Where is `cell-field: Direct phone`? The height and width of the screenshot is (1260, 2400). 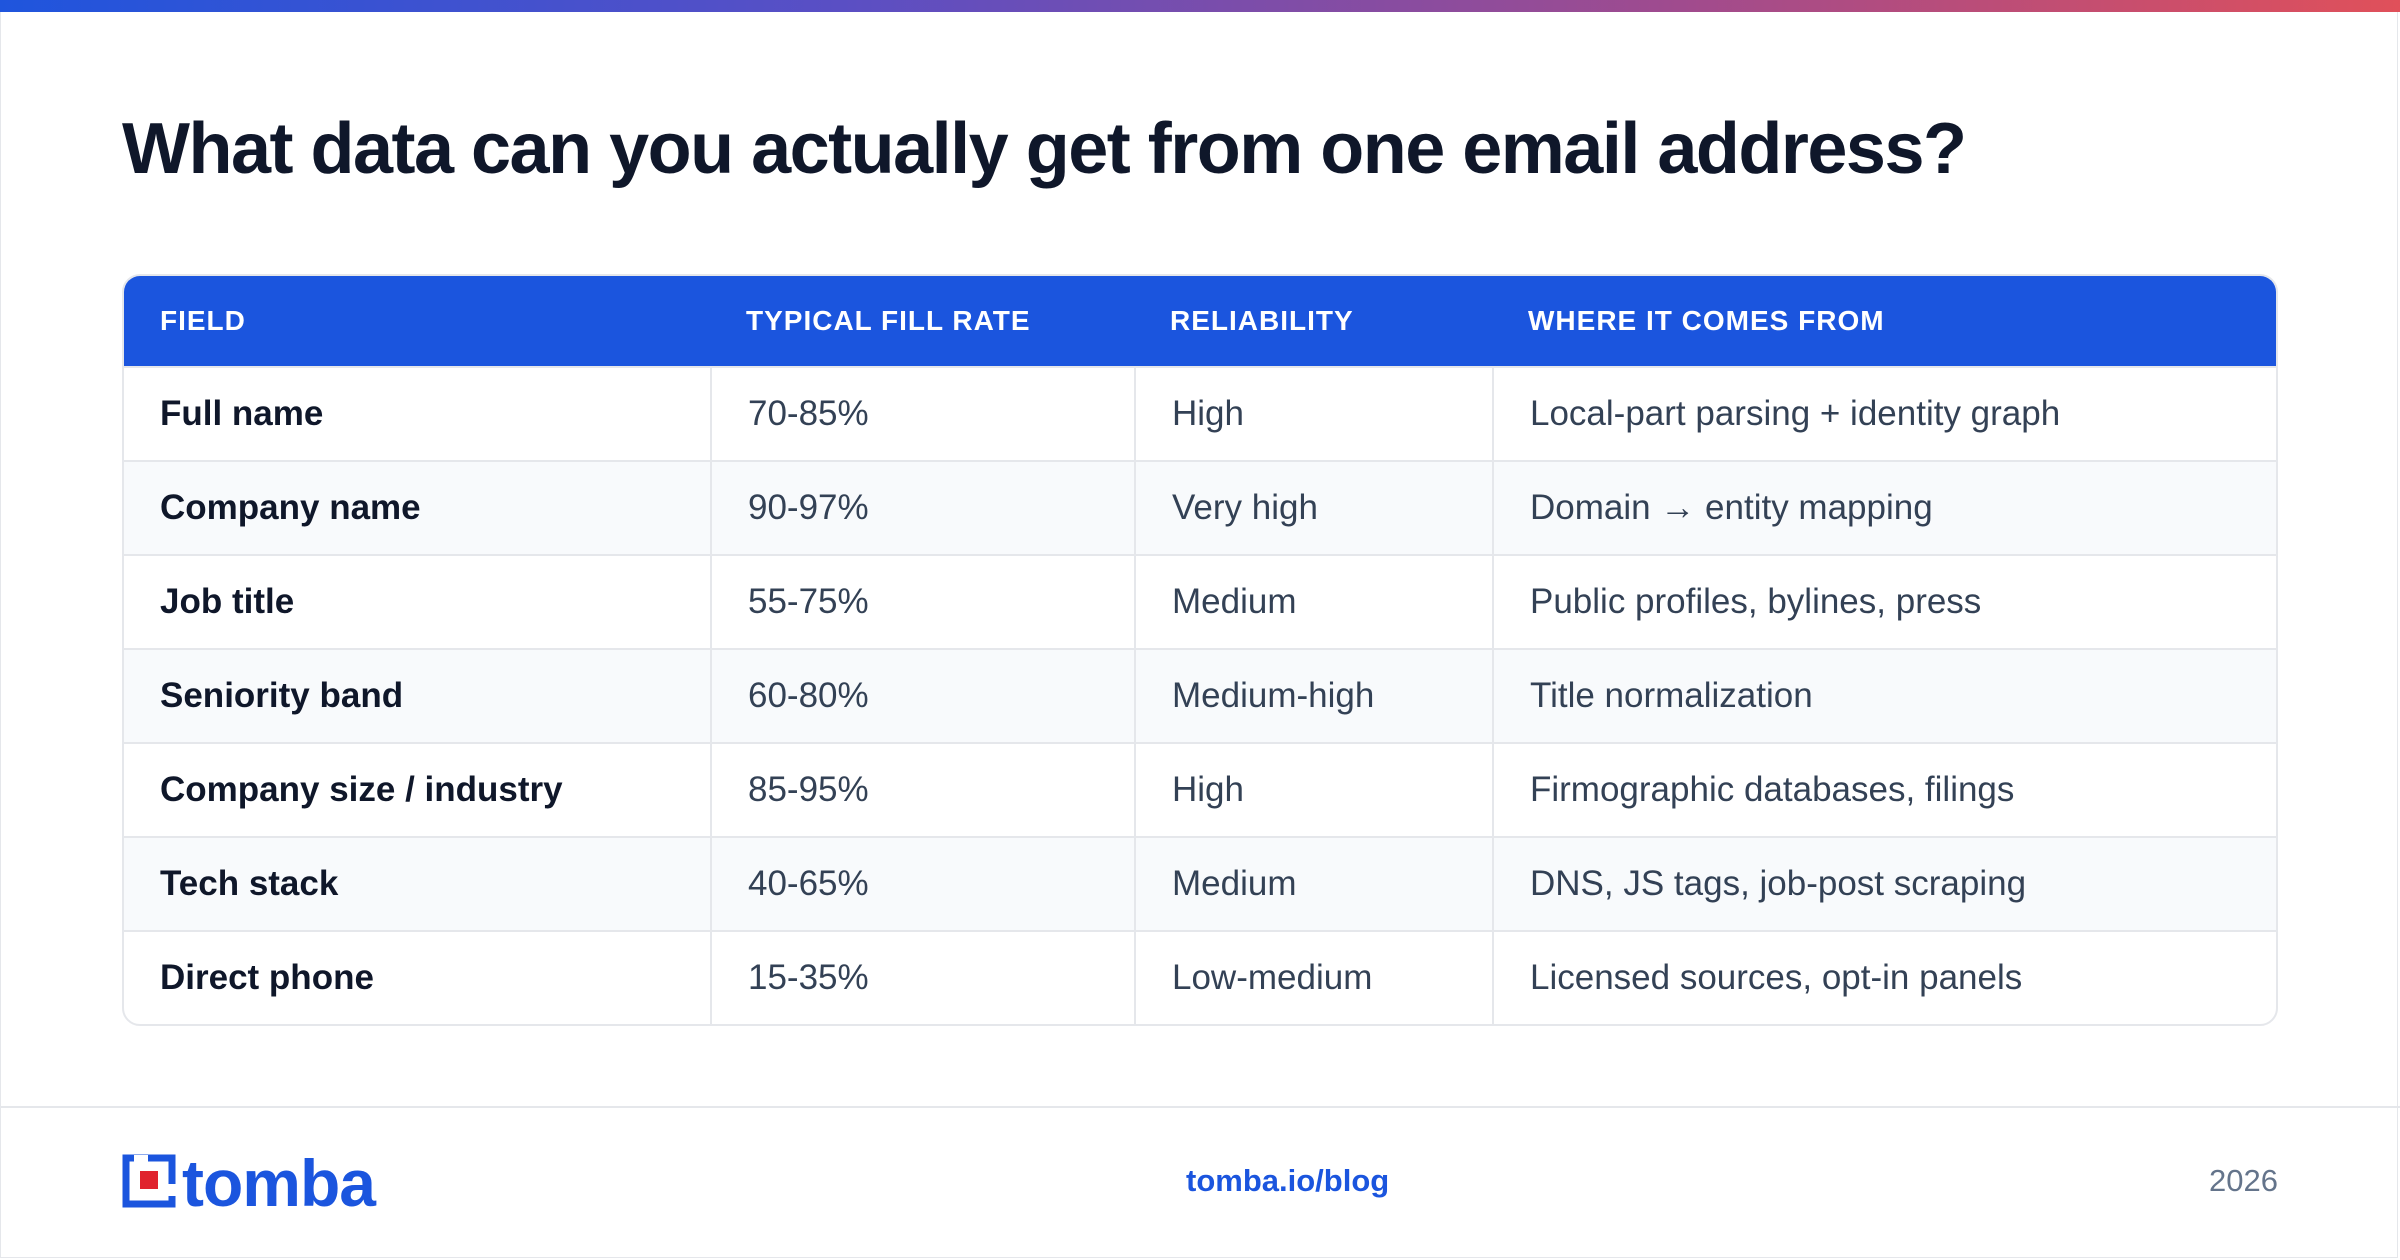
cell-field: Direct phone is located at coordinates (267, 977).